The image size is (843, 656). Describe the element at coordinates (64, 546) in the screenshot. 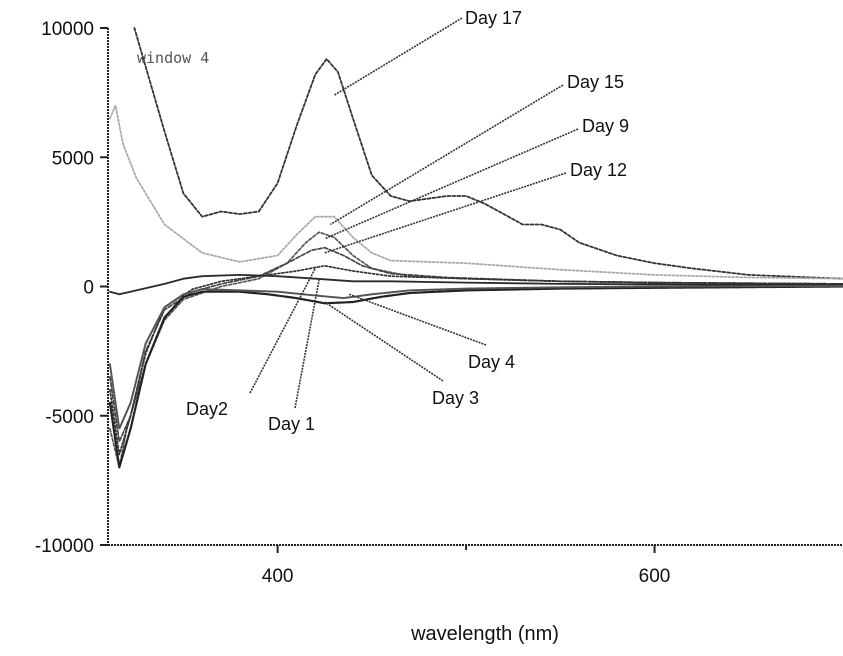

I see `y-tick-label: -10000` at that location.